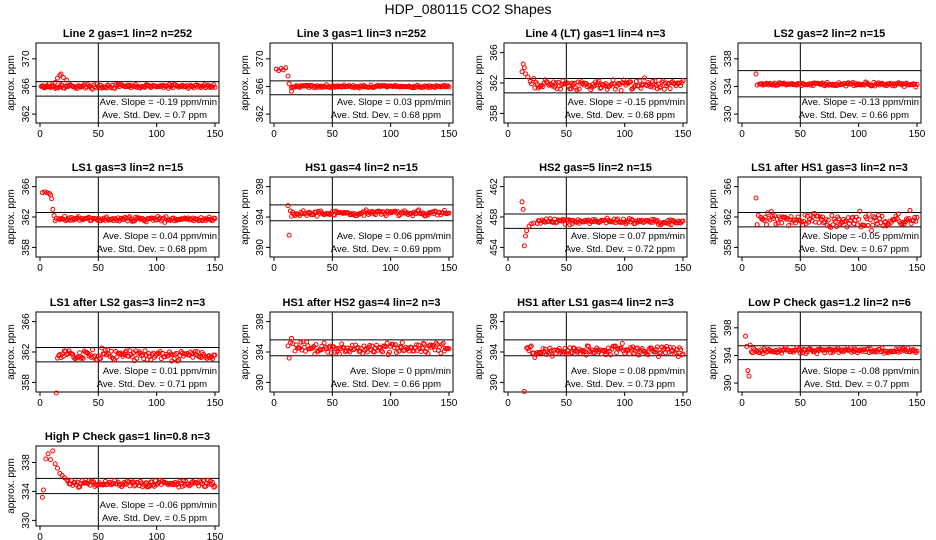 The image size is (936, 540). I want to click on panel-title: Low P Check gas=1.2 lin=2 n=6, so click(829, 303).